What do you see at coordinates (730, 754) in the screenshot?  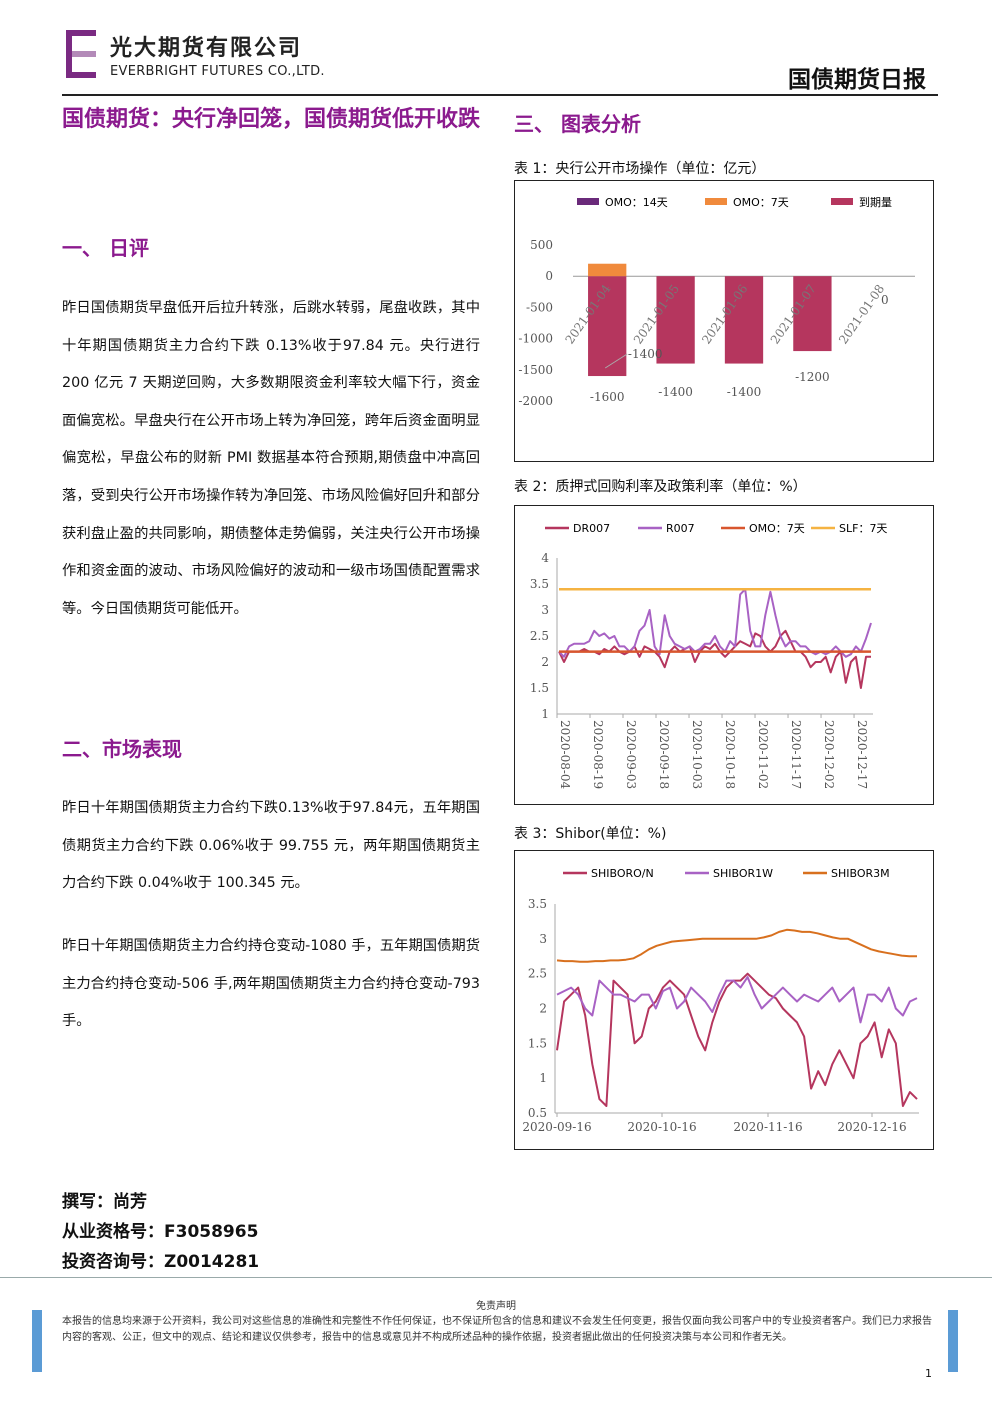 I see `x-tick-label-5: 2020-10-18` at bounding box center [730, 754].